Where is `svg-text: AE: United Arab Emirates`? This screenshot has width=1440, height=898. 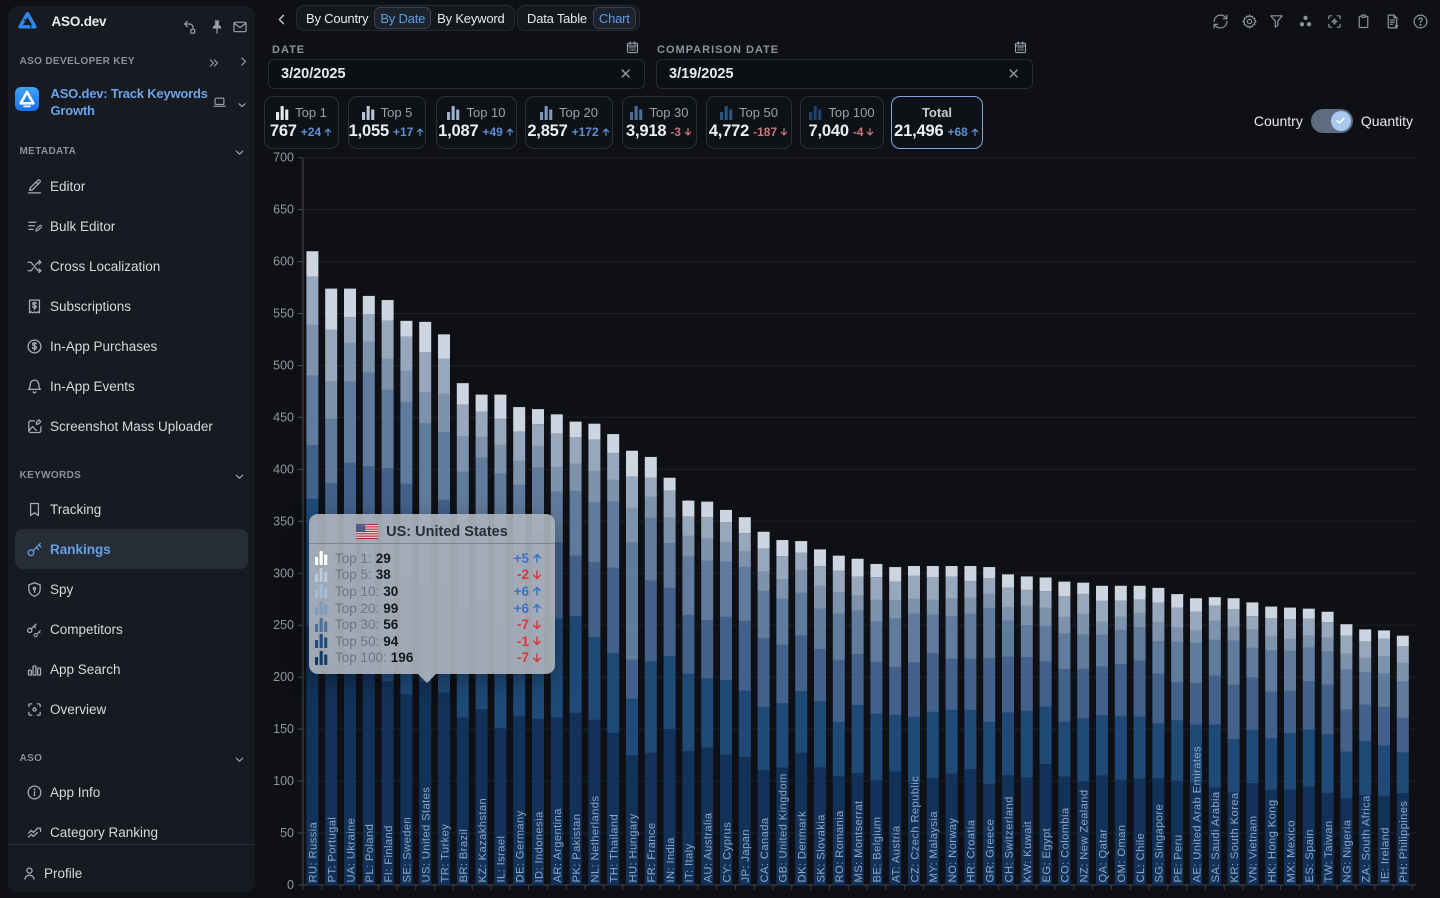
svg-text: AE: United Arab Emirates is located at coordinates (1197, 814).